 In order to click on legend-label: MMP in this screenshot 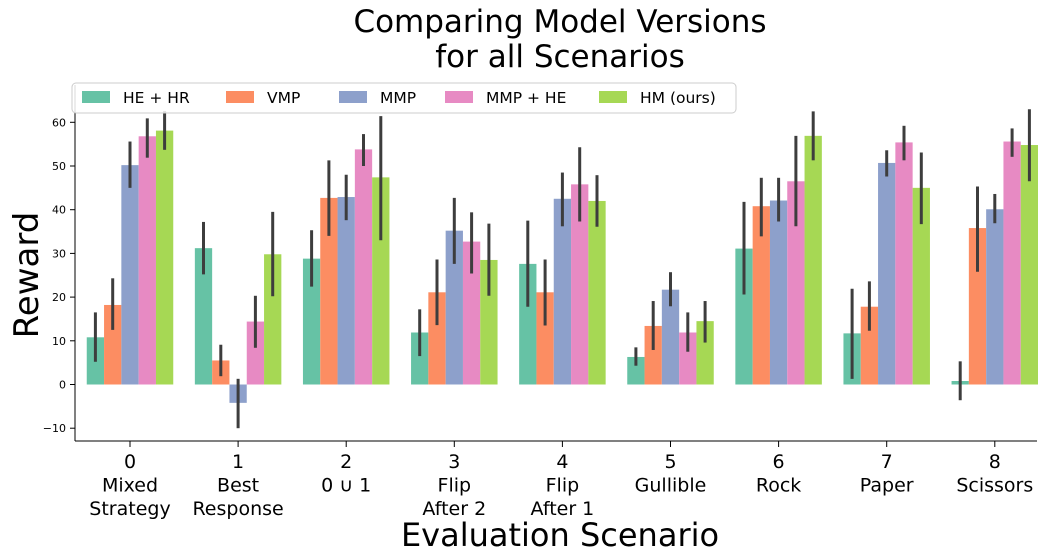, I will do `click(398, 98)`.